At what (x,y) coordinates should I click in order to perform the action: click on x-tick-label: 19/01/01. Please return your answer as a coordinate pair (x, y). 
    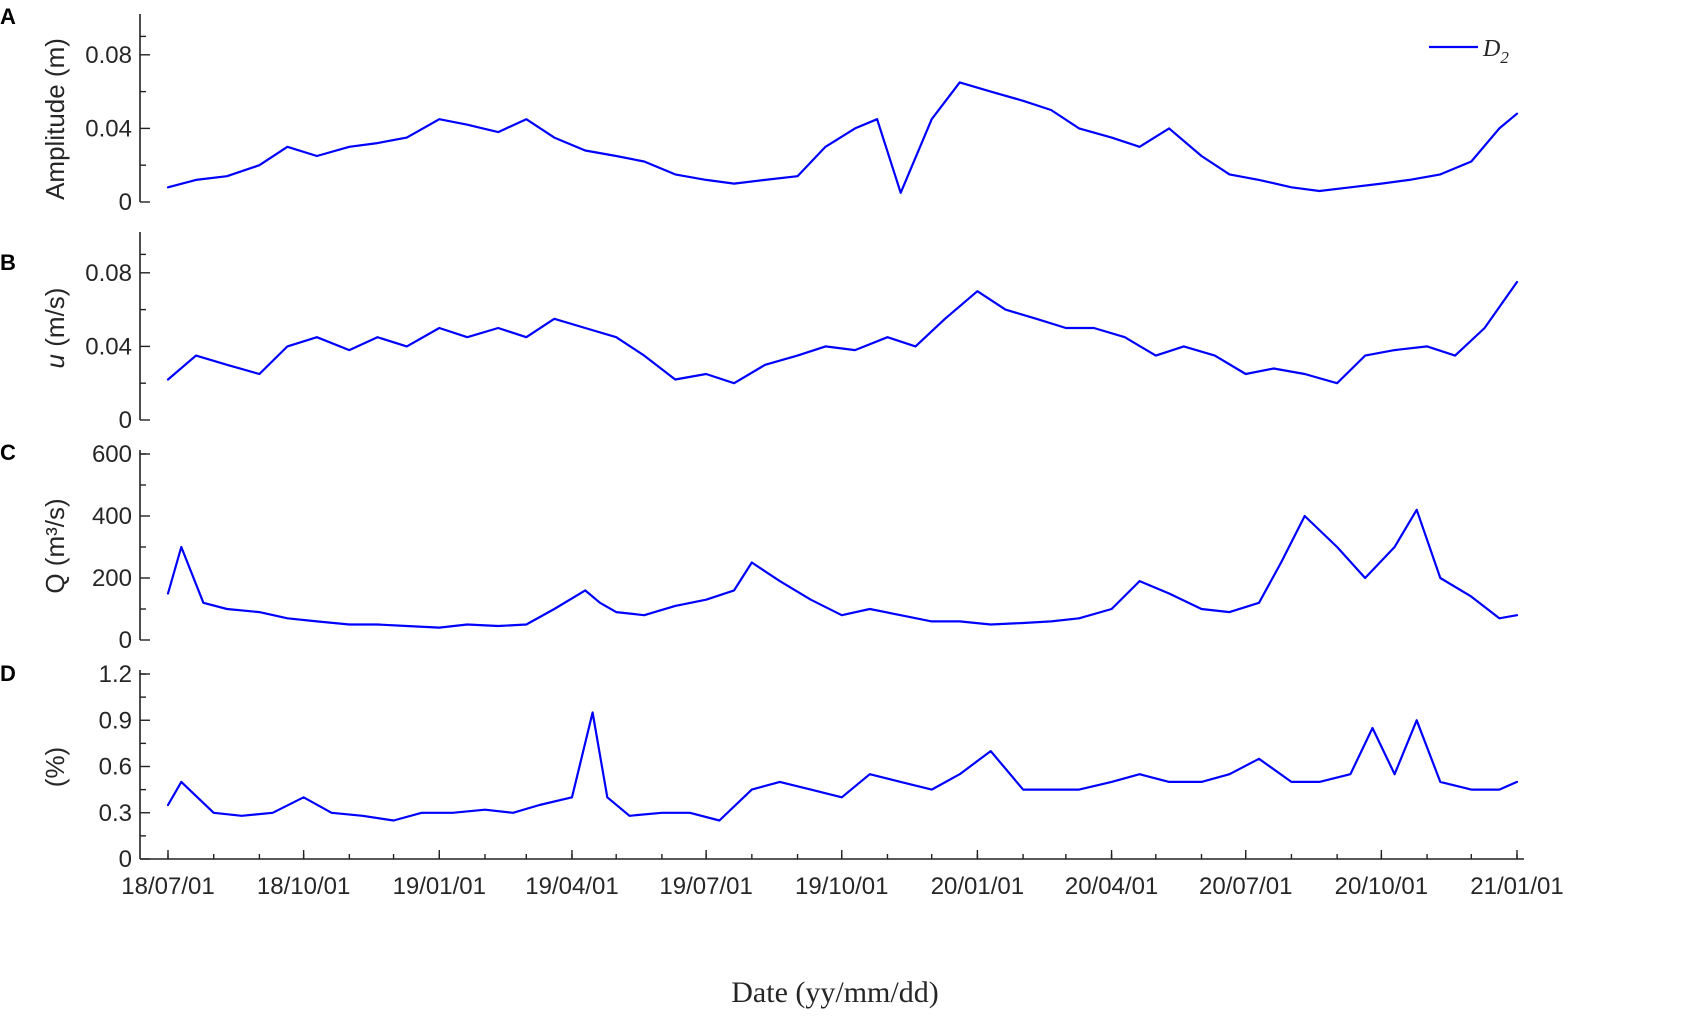
    Looking at the image, I should click on (439, 886).